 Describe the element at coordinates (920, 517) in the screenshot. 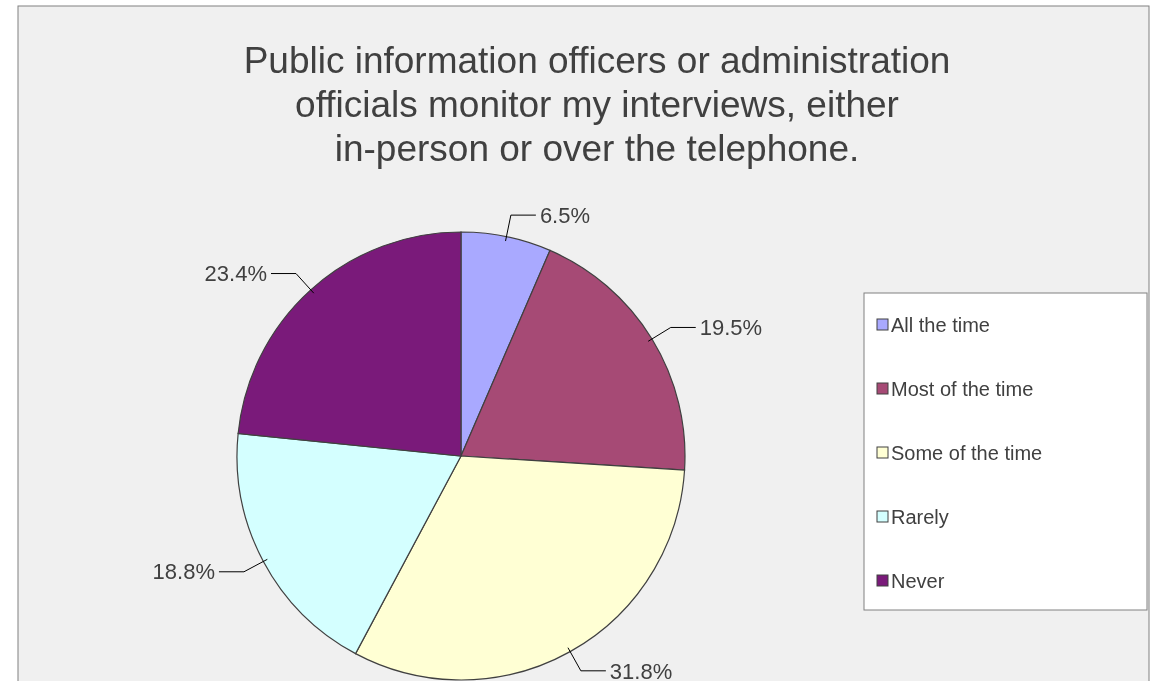

I see `legend-label: Rarely` at that location.